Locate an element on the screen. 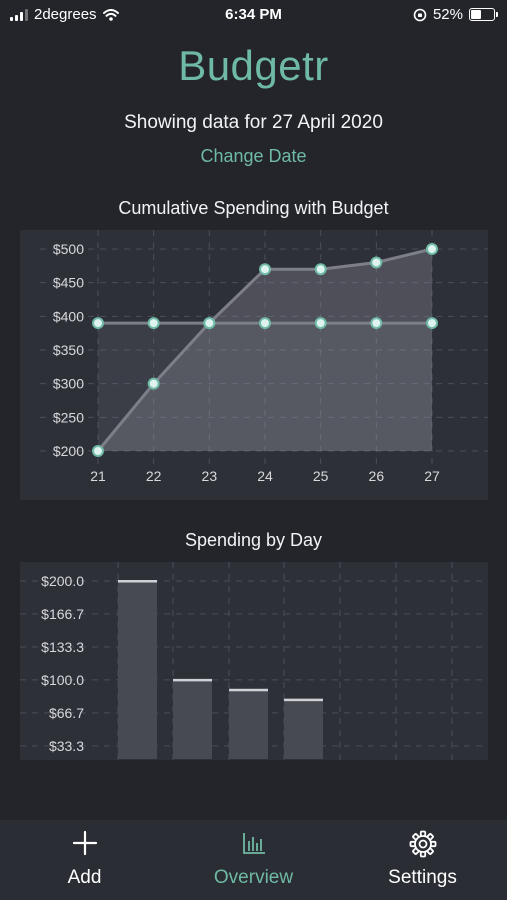 This screenshot has width=507, height=900. tab-add: Add is located at coordinates (84, 860).